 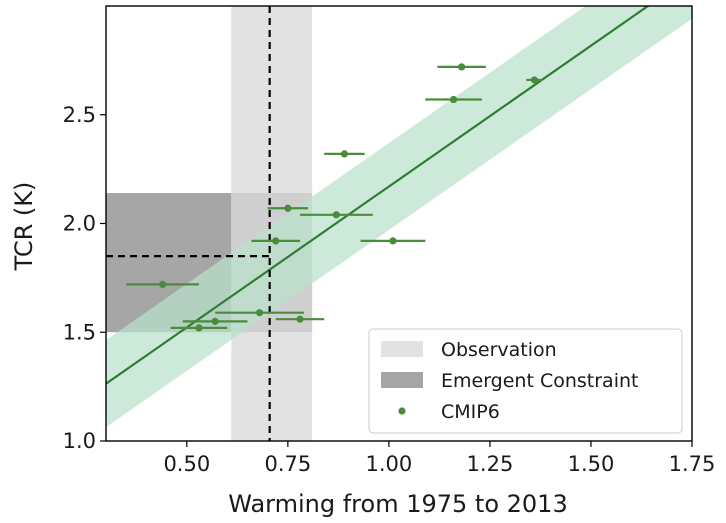 I want to click on legend-box, so click(x=525, y=381).